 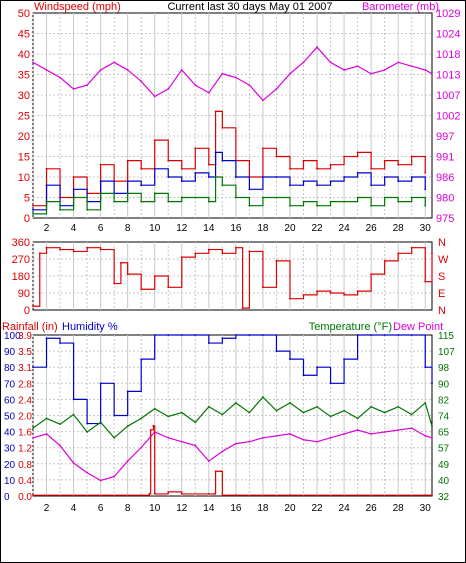 I want to click on x-tick-label: 16, so click(x=236, y=508).